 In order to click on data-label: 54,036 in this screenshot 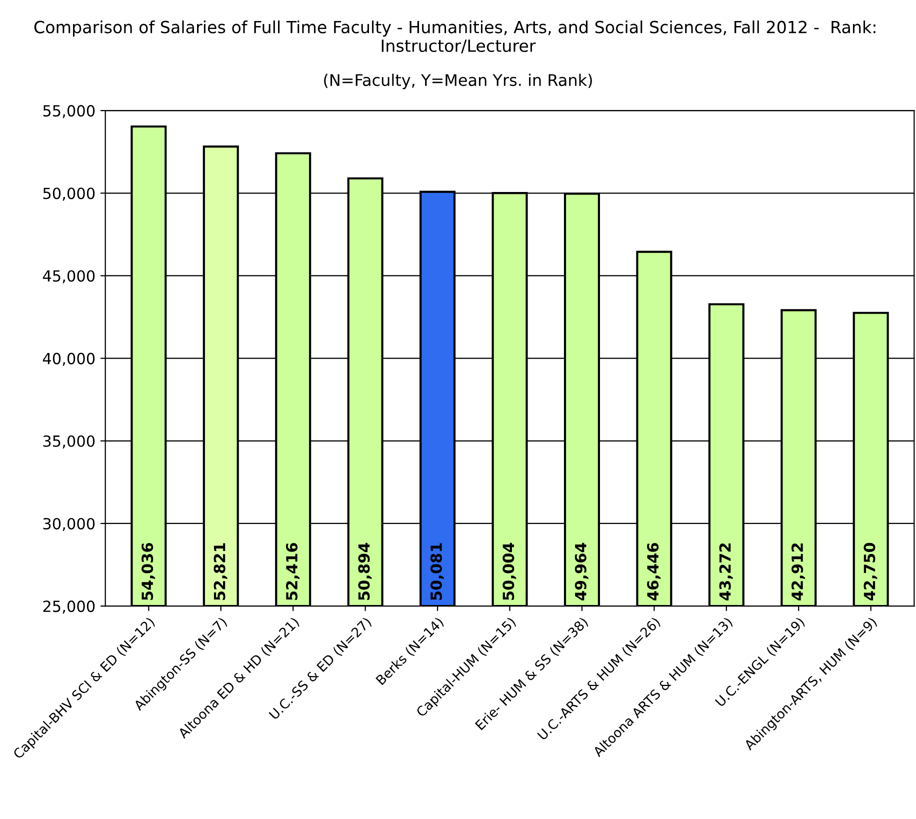, I will do `click(149, 571)`.